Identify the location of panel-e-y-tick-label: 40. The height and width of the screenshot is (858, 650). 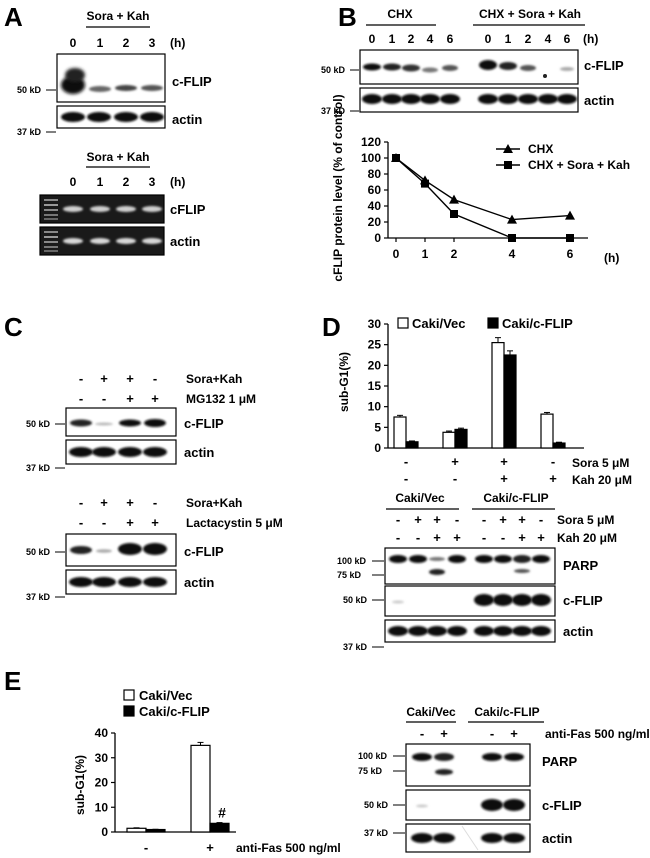
(102, 733).